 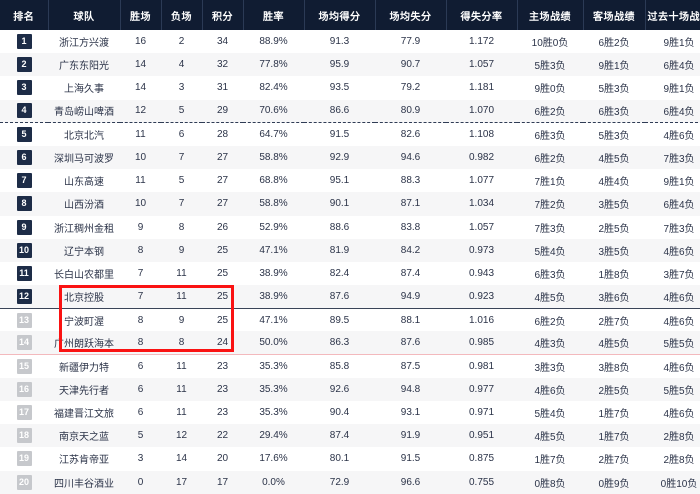 I want to click on cell-away: 3胜8负, so click(x=614, y=366).